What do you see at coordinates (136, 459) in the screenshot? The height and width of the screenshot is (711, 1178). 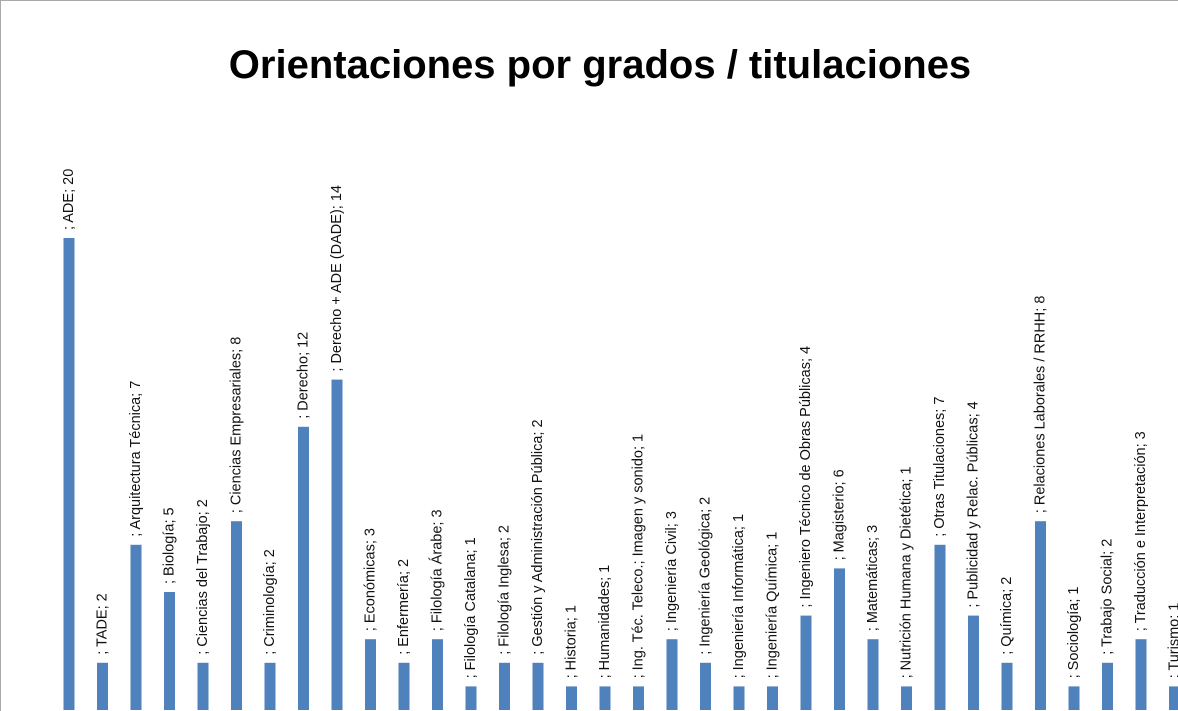 I see `data-label: ; Arquitectura Técnica; 7` at bounding box center [136, 459].